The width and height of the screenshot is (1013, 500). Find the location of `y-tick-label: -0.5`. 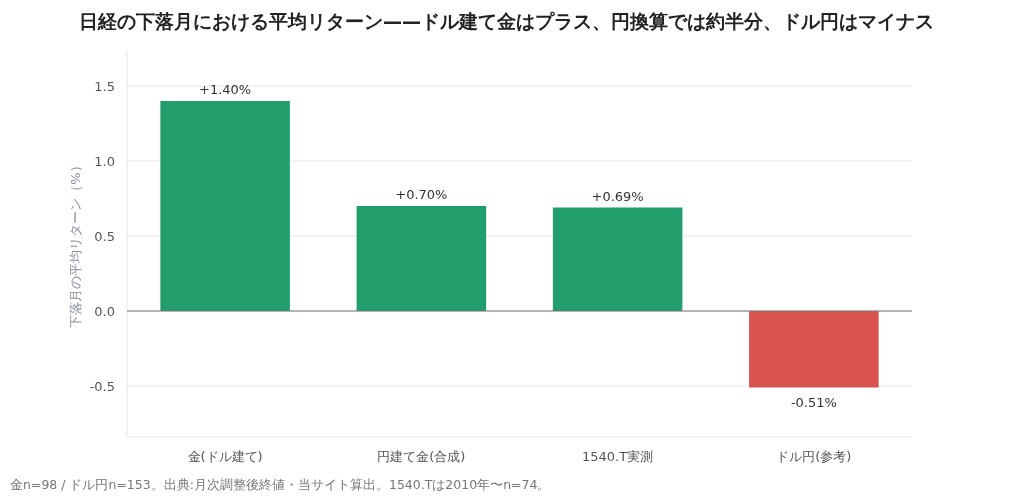

y-tick-label: -0.5 is located at coordinates (102, 386).